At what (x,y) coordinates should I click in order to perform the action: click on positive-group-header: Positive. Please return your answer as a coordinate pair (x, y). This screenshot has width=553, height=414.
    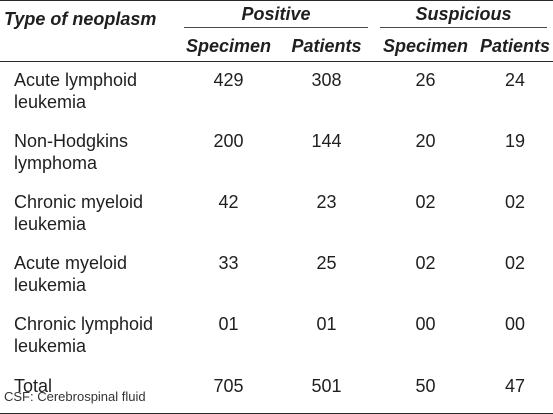
    Looking at the image, I should click on (276, 16).